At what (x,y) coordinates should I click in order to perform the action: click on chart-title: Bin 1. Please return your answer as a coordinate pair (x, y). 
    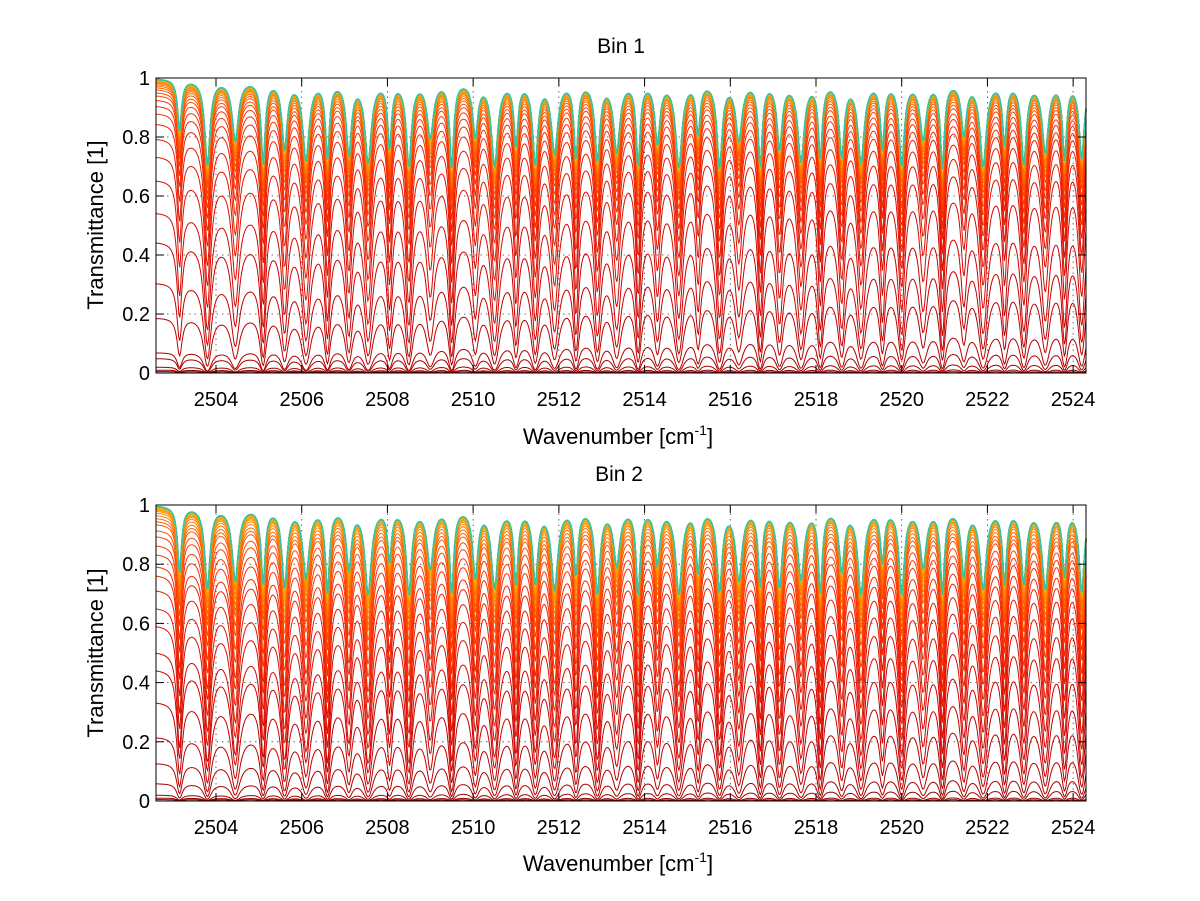
    Looking at the image, I should click on (621, 46).